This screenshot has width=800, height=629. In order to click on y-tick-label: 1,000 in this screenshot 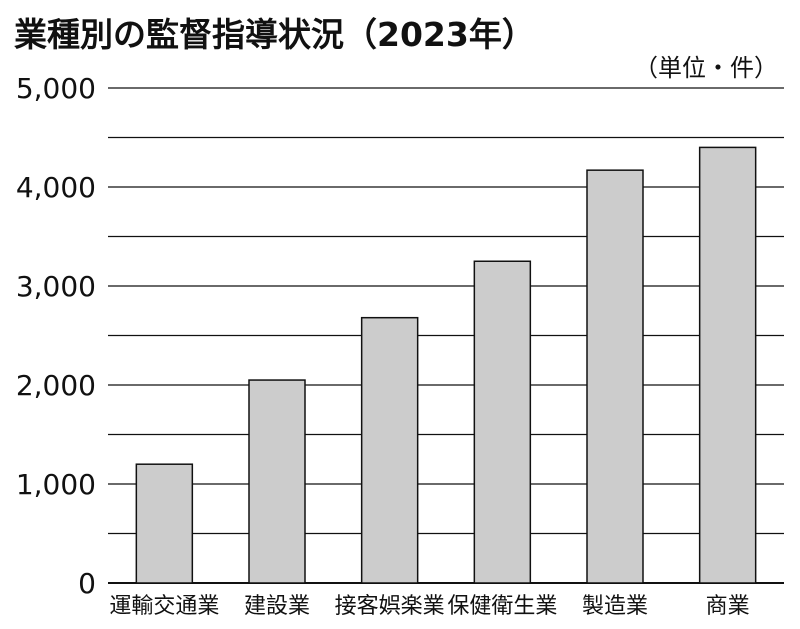, I will do `click(56, 484)`.